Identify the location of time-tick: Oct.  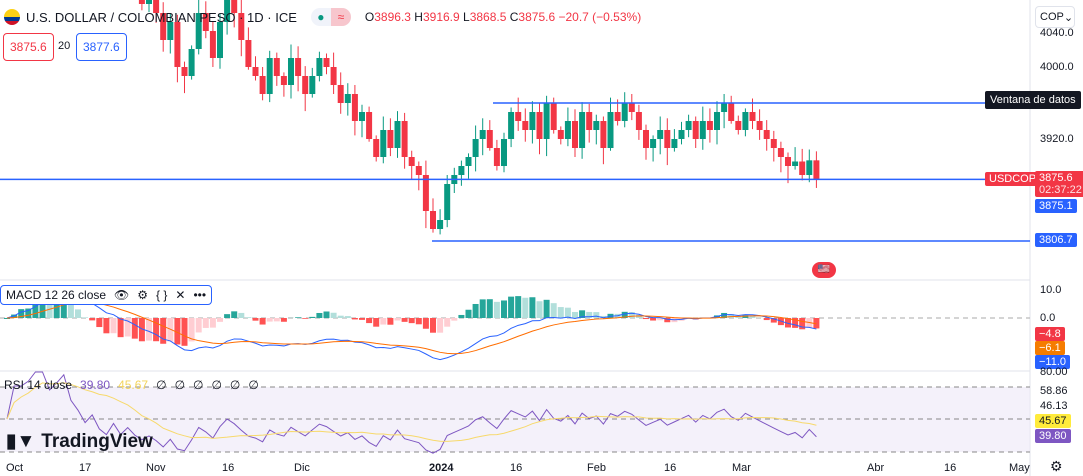
(15, 468).